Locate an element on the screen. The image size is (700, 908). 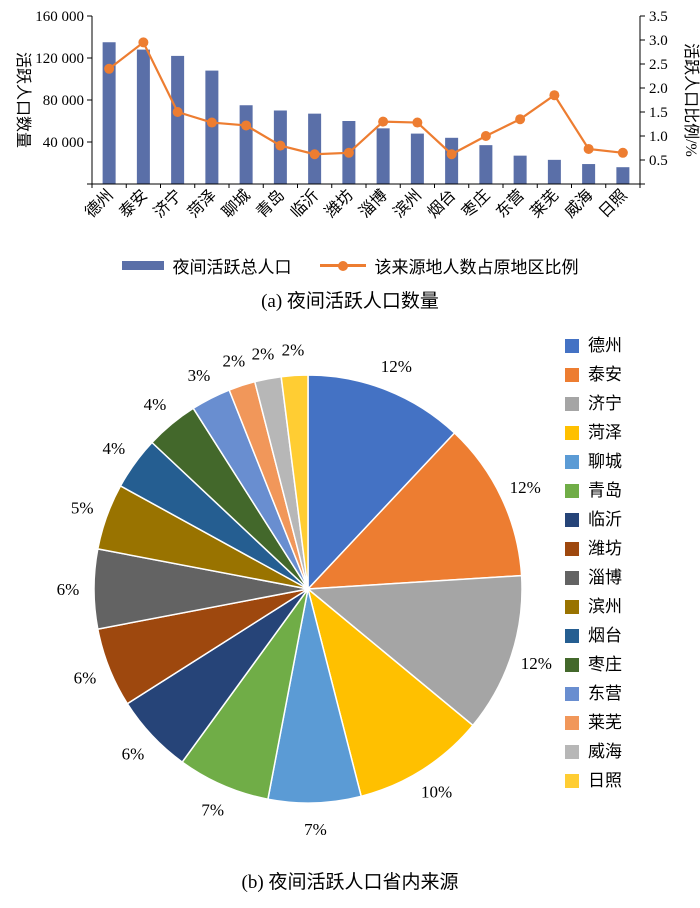
pie-label-泰安: 12% is located at coordinates (525, 487).